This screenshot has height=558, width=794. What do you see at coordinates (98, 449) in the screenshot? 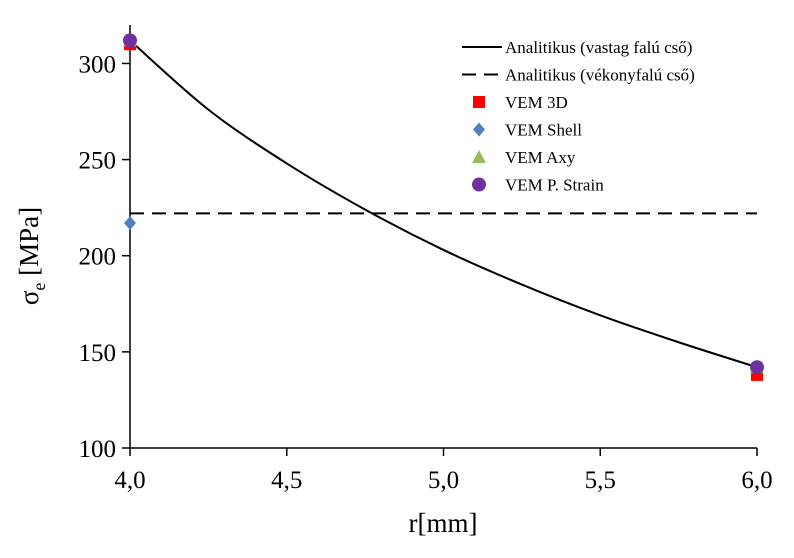
I see `y-tick-label: 100` at bounding box center [98, 449].